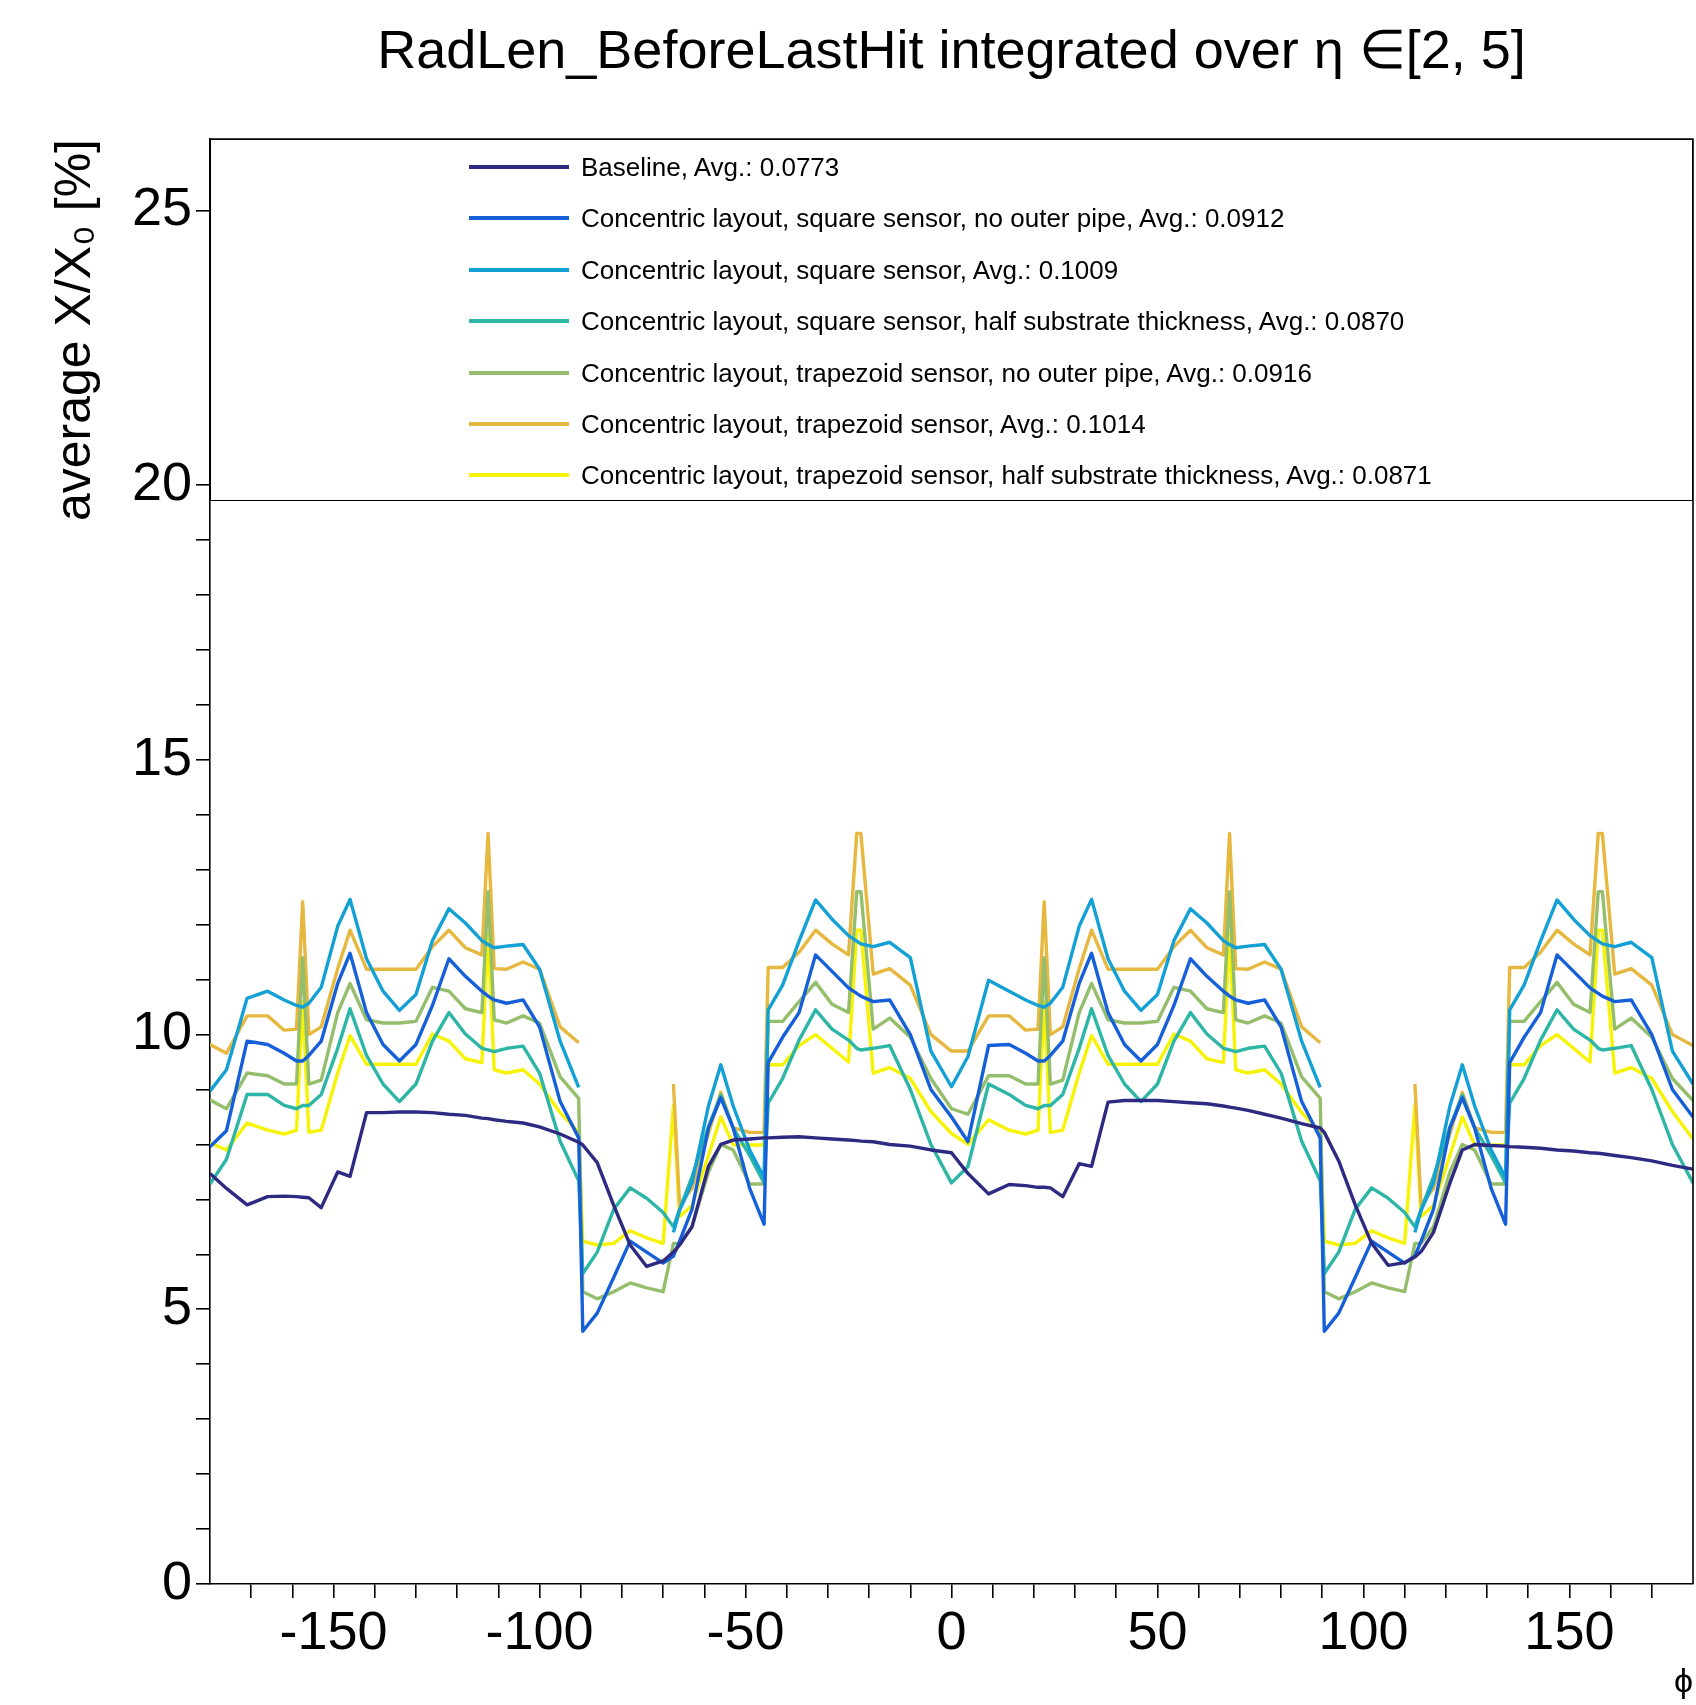 The width and height of the screenshot is (1696, 1705). What do you see at coordinates (333, 1630) in the screenshot?
I see `x-tick-label: -150` at bounding box center [333, 1630].